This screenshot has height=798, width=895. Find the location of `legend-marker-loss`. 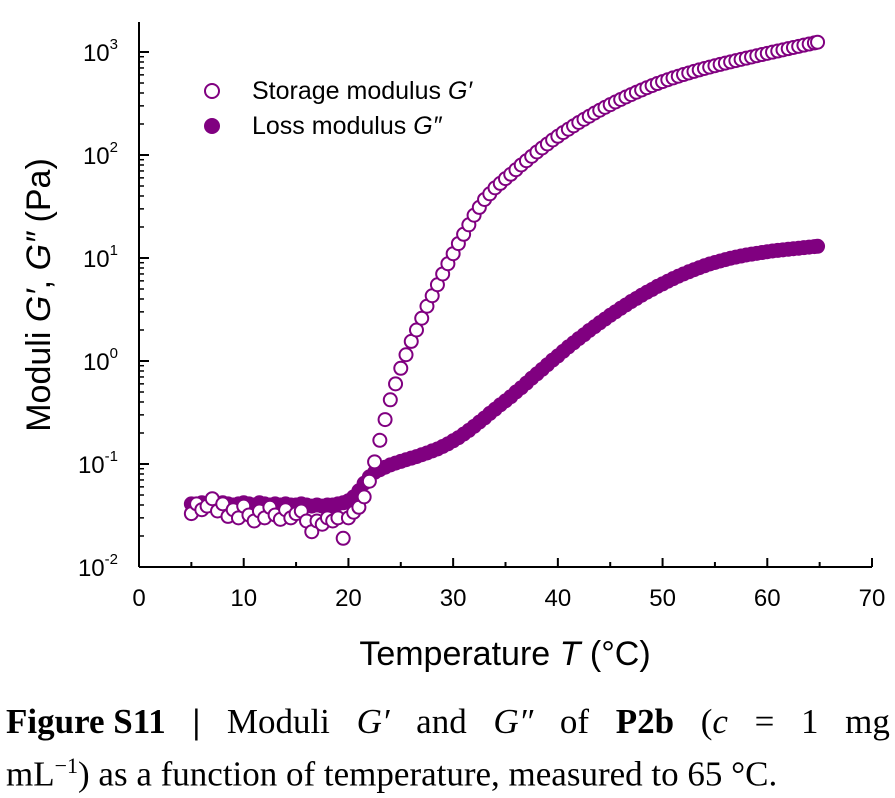

legend-marker-loss is located at coordinates (212, 126).